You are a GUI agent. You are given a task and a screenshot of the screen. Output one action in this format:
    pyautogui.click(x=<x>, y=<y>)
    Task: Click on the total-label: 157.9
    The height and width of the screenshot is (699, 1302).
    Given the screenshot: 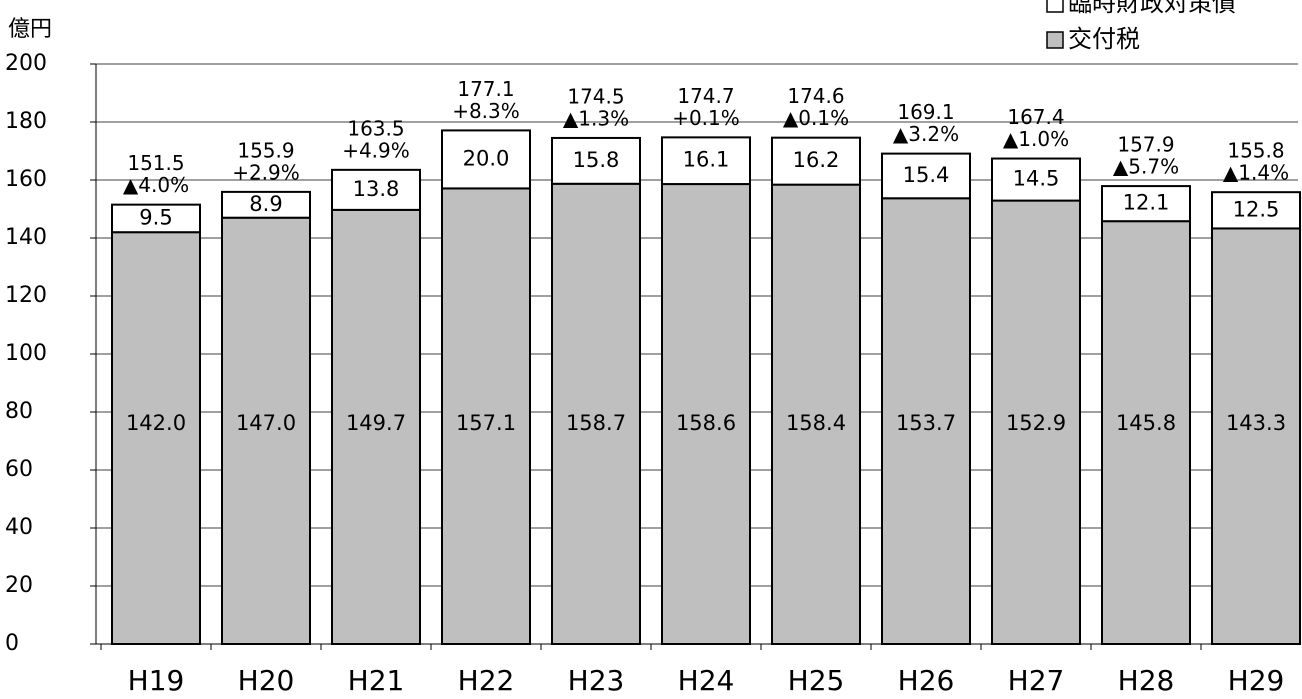 What is the action you would take?
    pyautogui.click(x=1145, y=145)
    